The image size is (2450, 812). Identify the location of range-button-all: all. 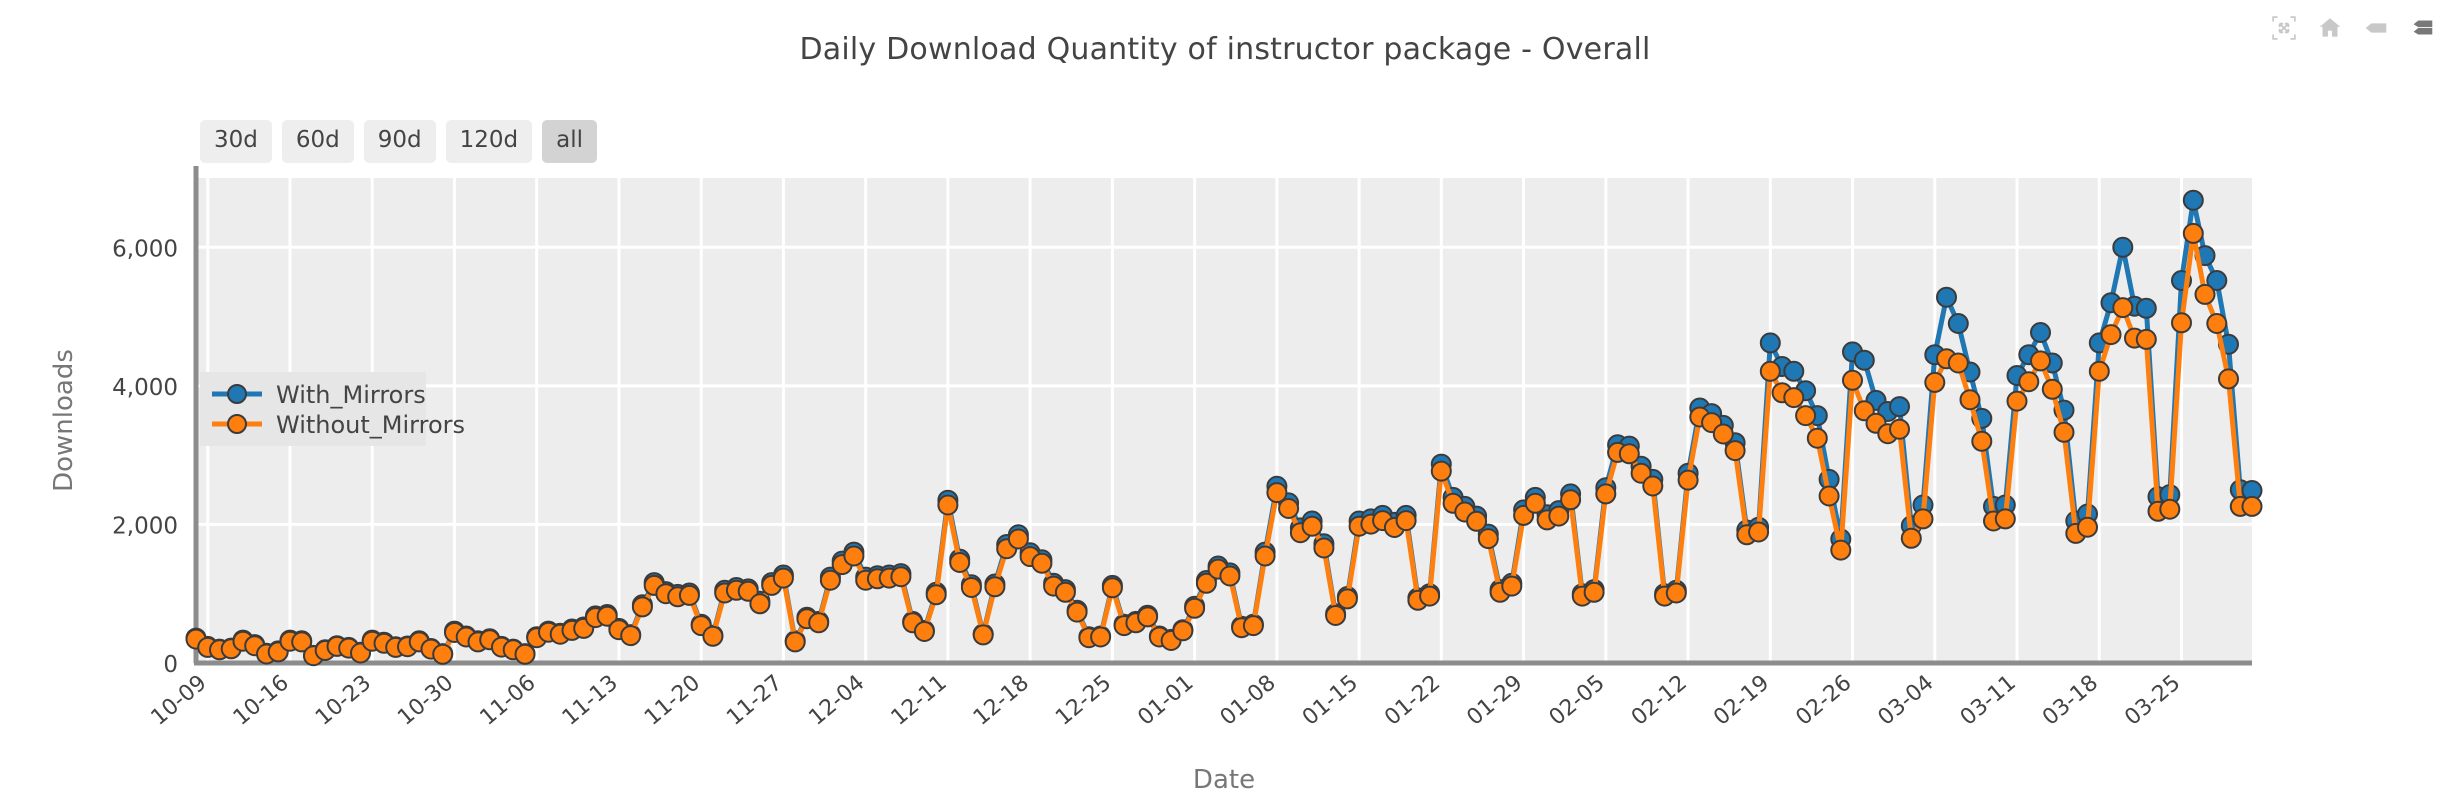
(569, 141).